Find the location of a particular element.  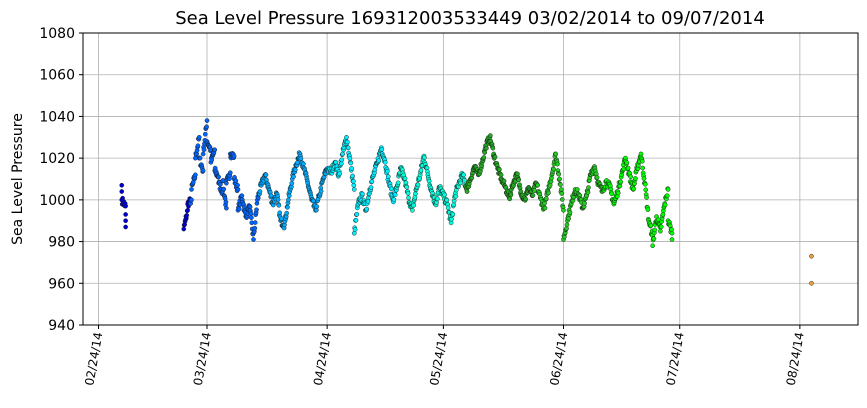

x-tick-label-1: 03/24/14 is located at coordinates (202, 359).